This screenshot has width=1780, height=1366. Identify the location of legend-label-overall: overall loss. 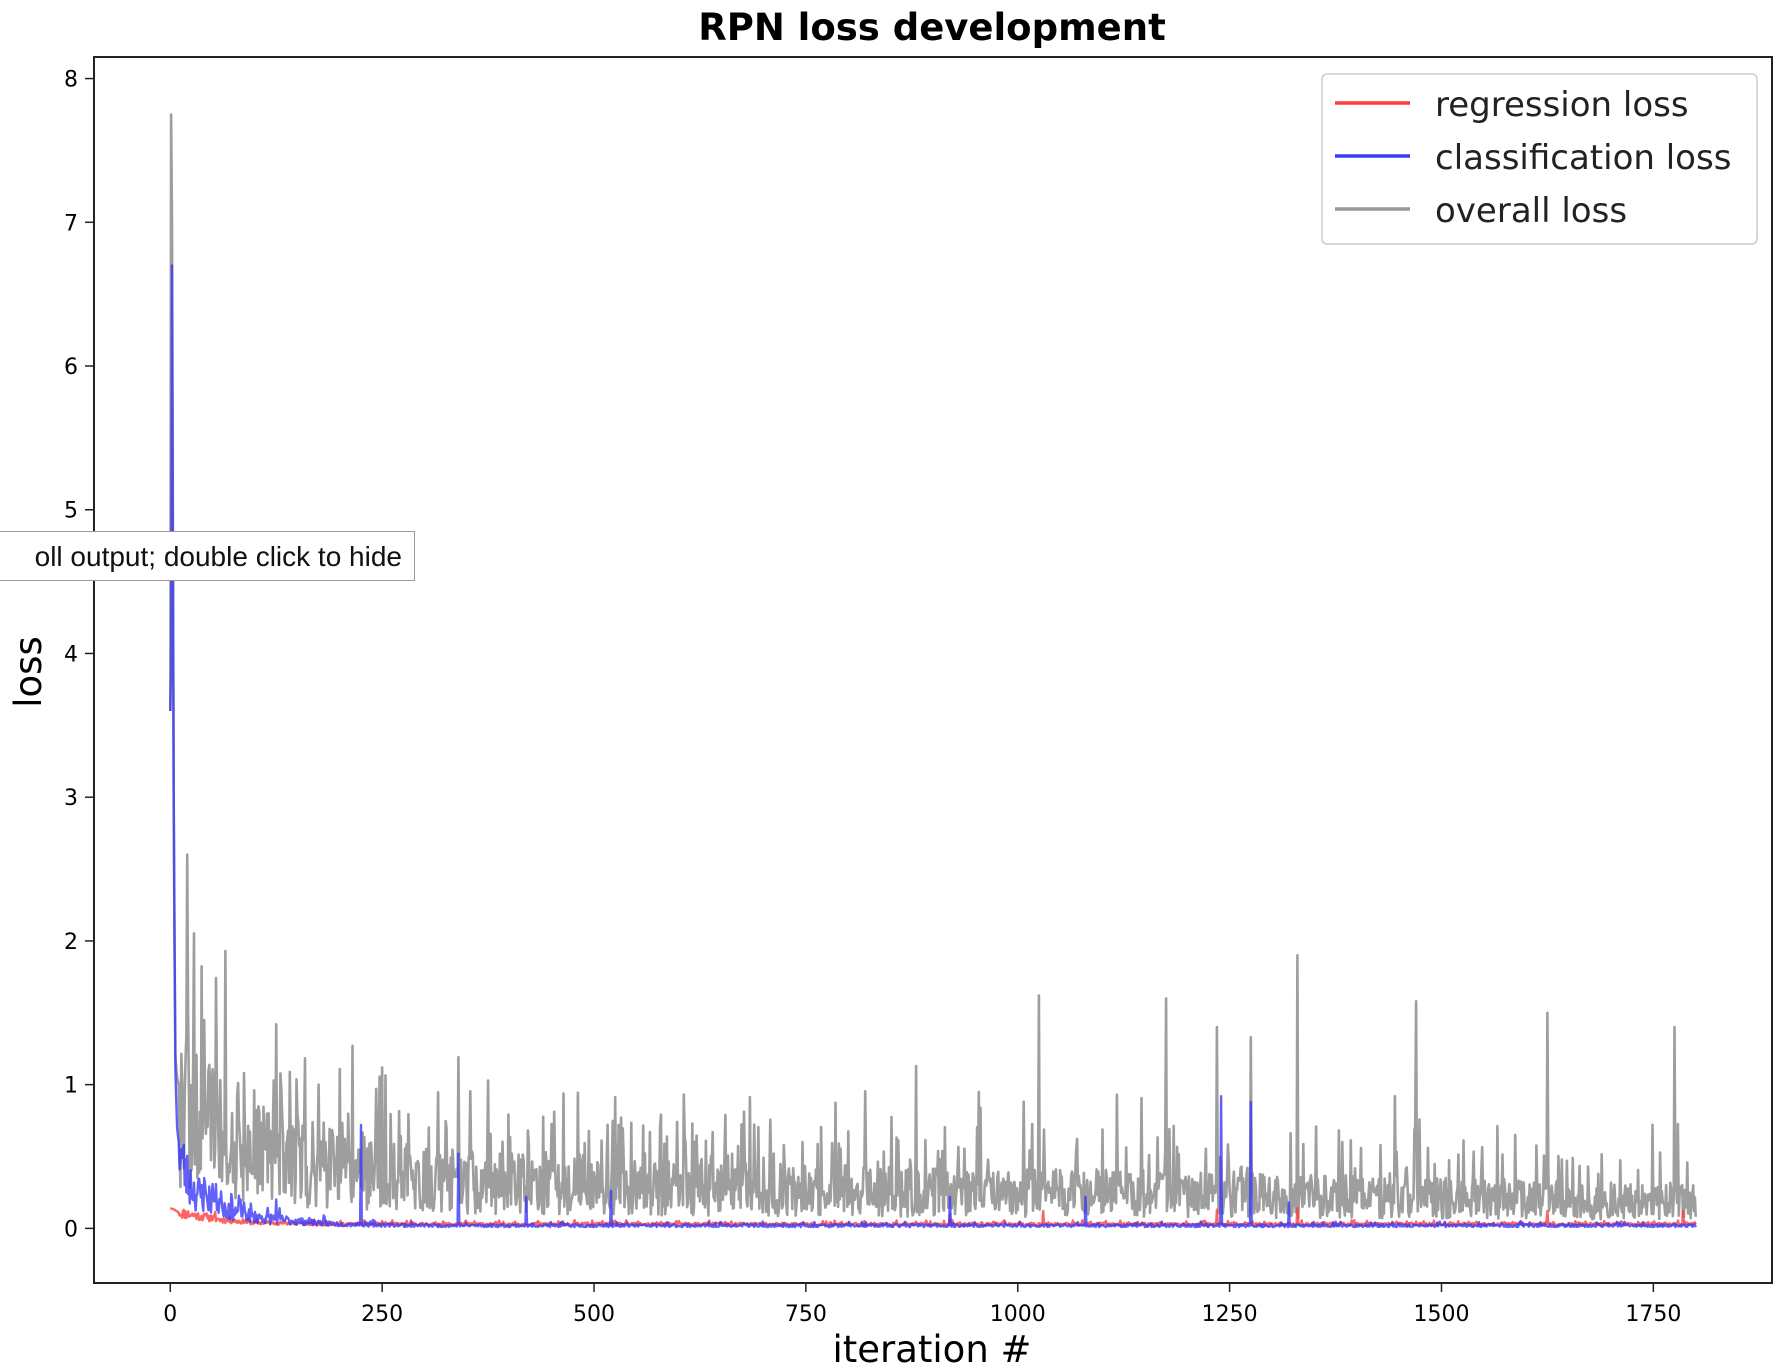
(1531, 211).